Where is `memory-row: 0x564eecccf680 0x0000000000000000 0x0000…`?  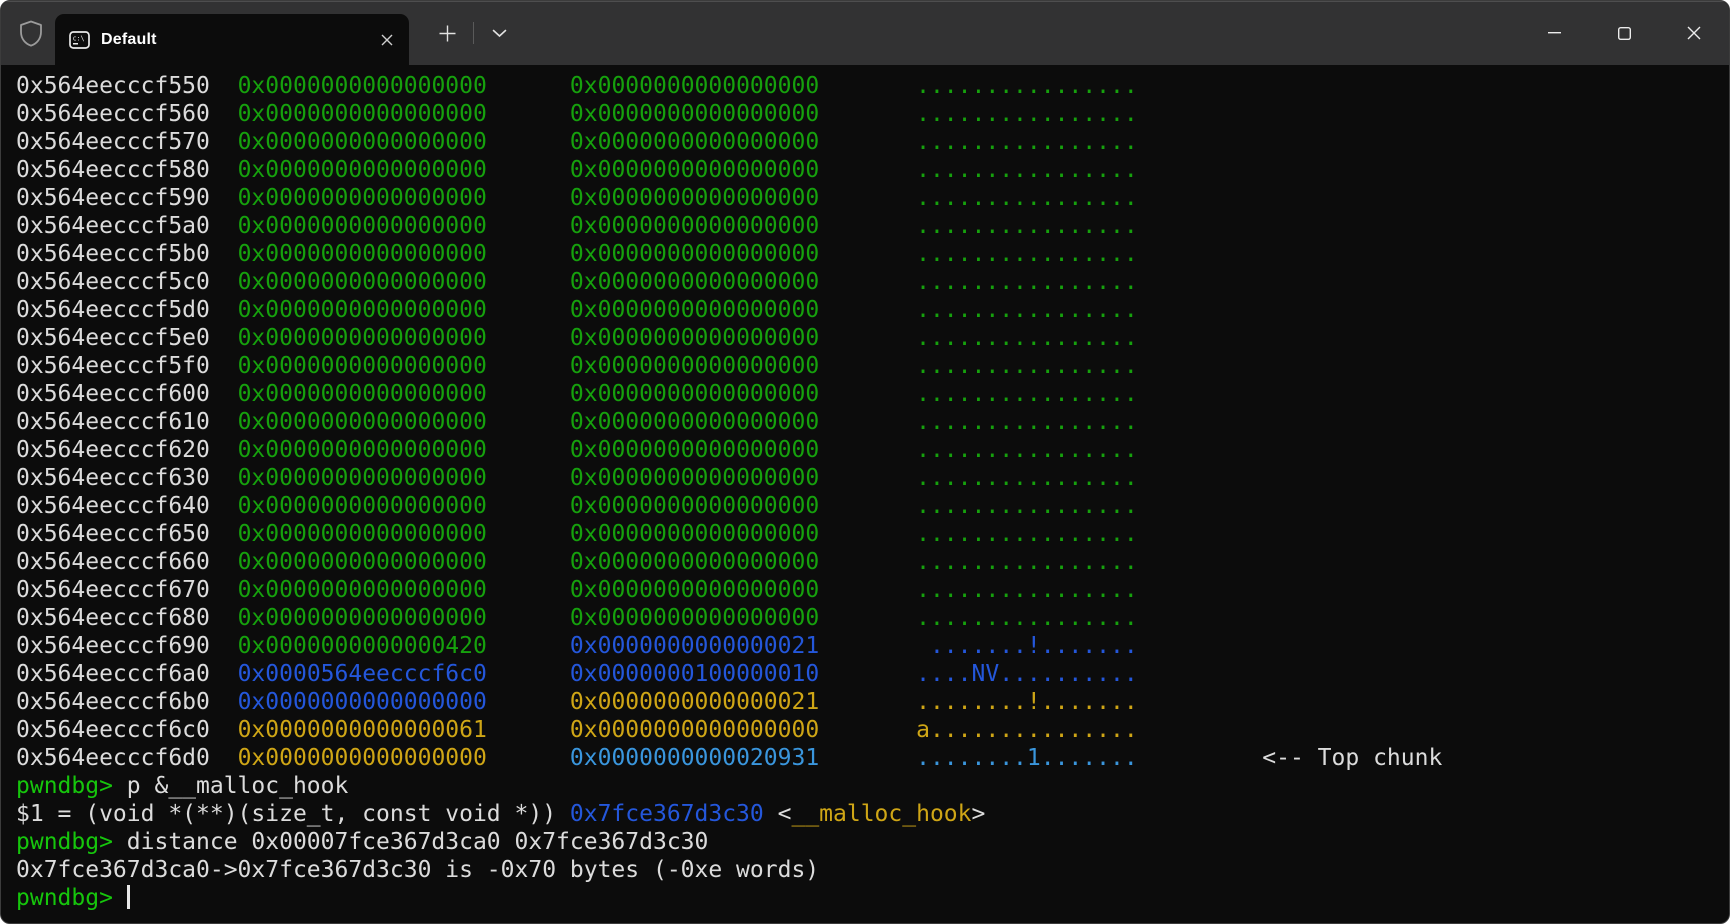 memory-row: 0x564eecccf680 0x0000000000000000 0x0000… is located at coordinates (577, 618).